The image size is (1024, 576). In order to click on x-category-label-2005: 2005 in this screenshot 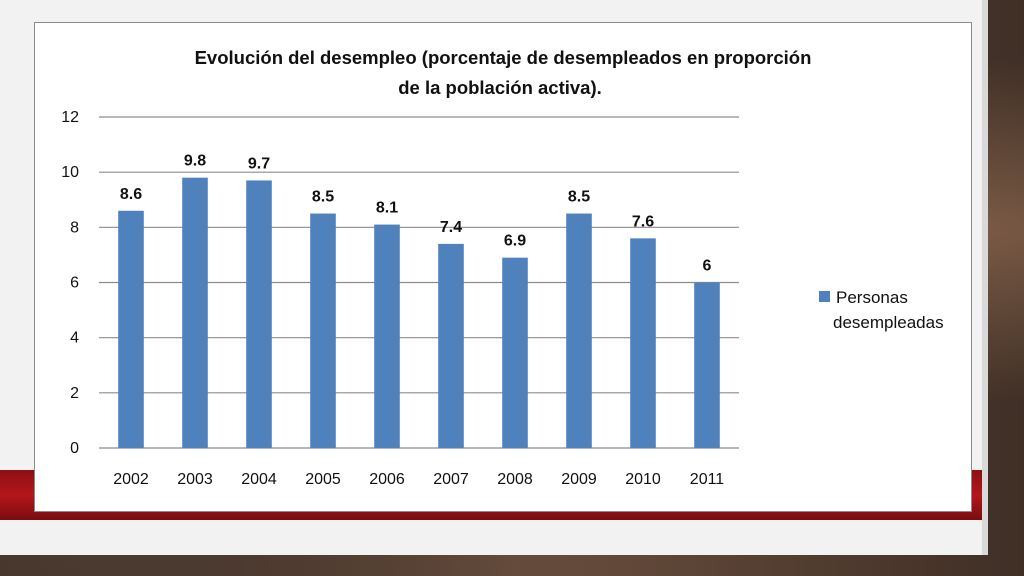, I will do `click(323, 479)`.